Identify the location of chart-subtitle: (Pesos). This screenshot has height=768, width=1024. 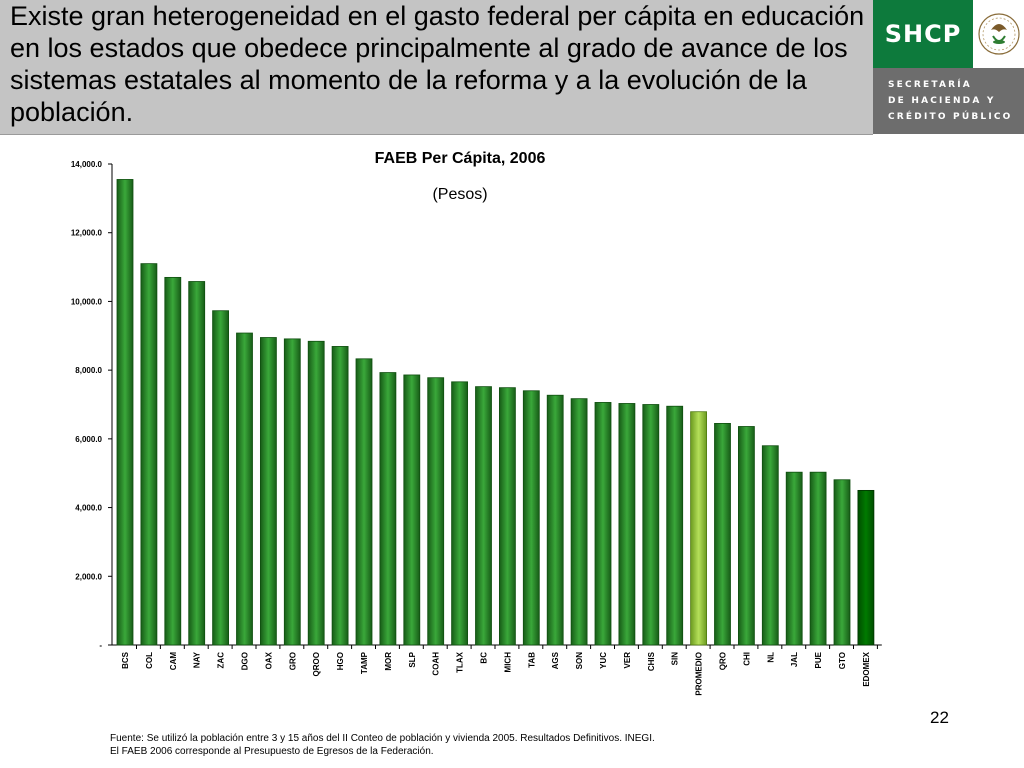
(460, 194).